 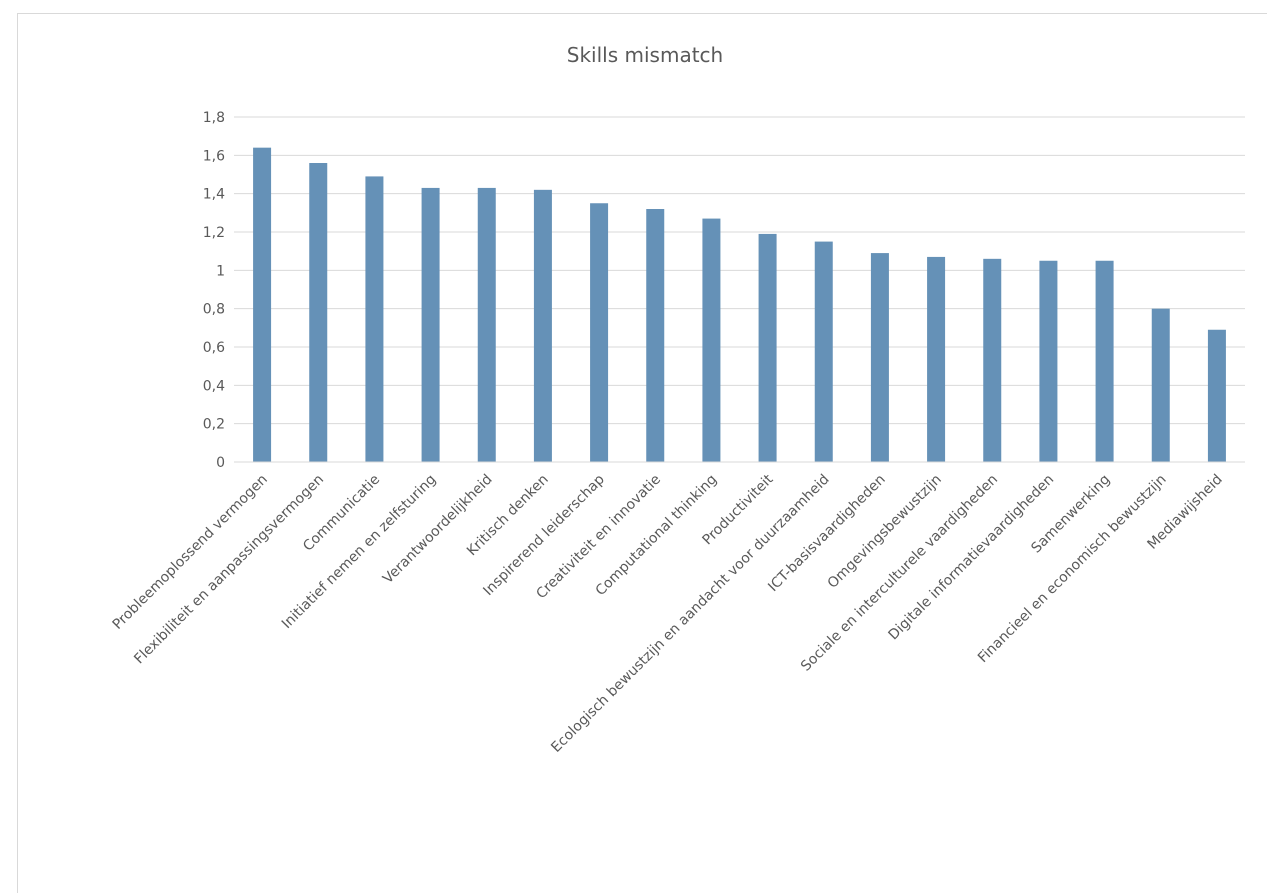 I want to click on y-tick-label: 0,4, so click(x=214, y=386).